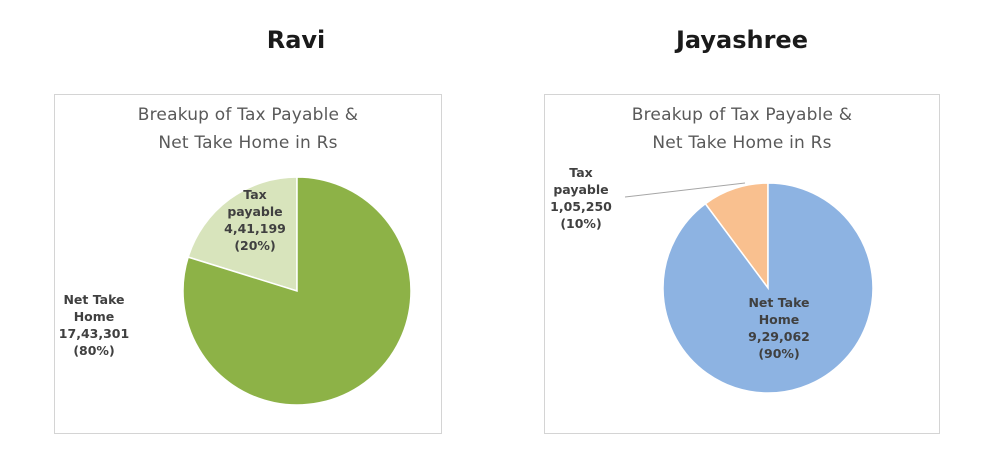 The image size is (1000, 454). I want to click on data-label-net-take-home: Net Take Home 9,29,062 (90%), so click(779, 328).